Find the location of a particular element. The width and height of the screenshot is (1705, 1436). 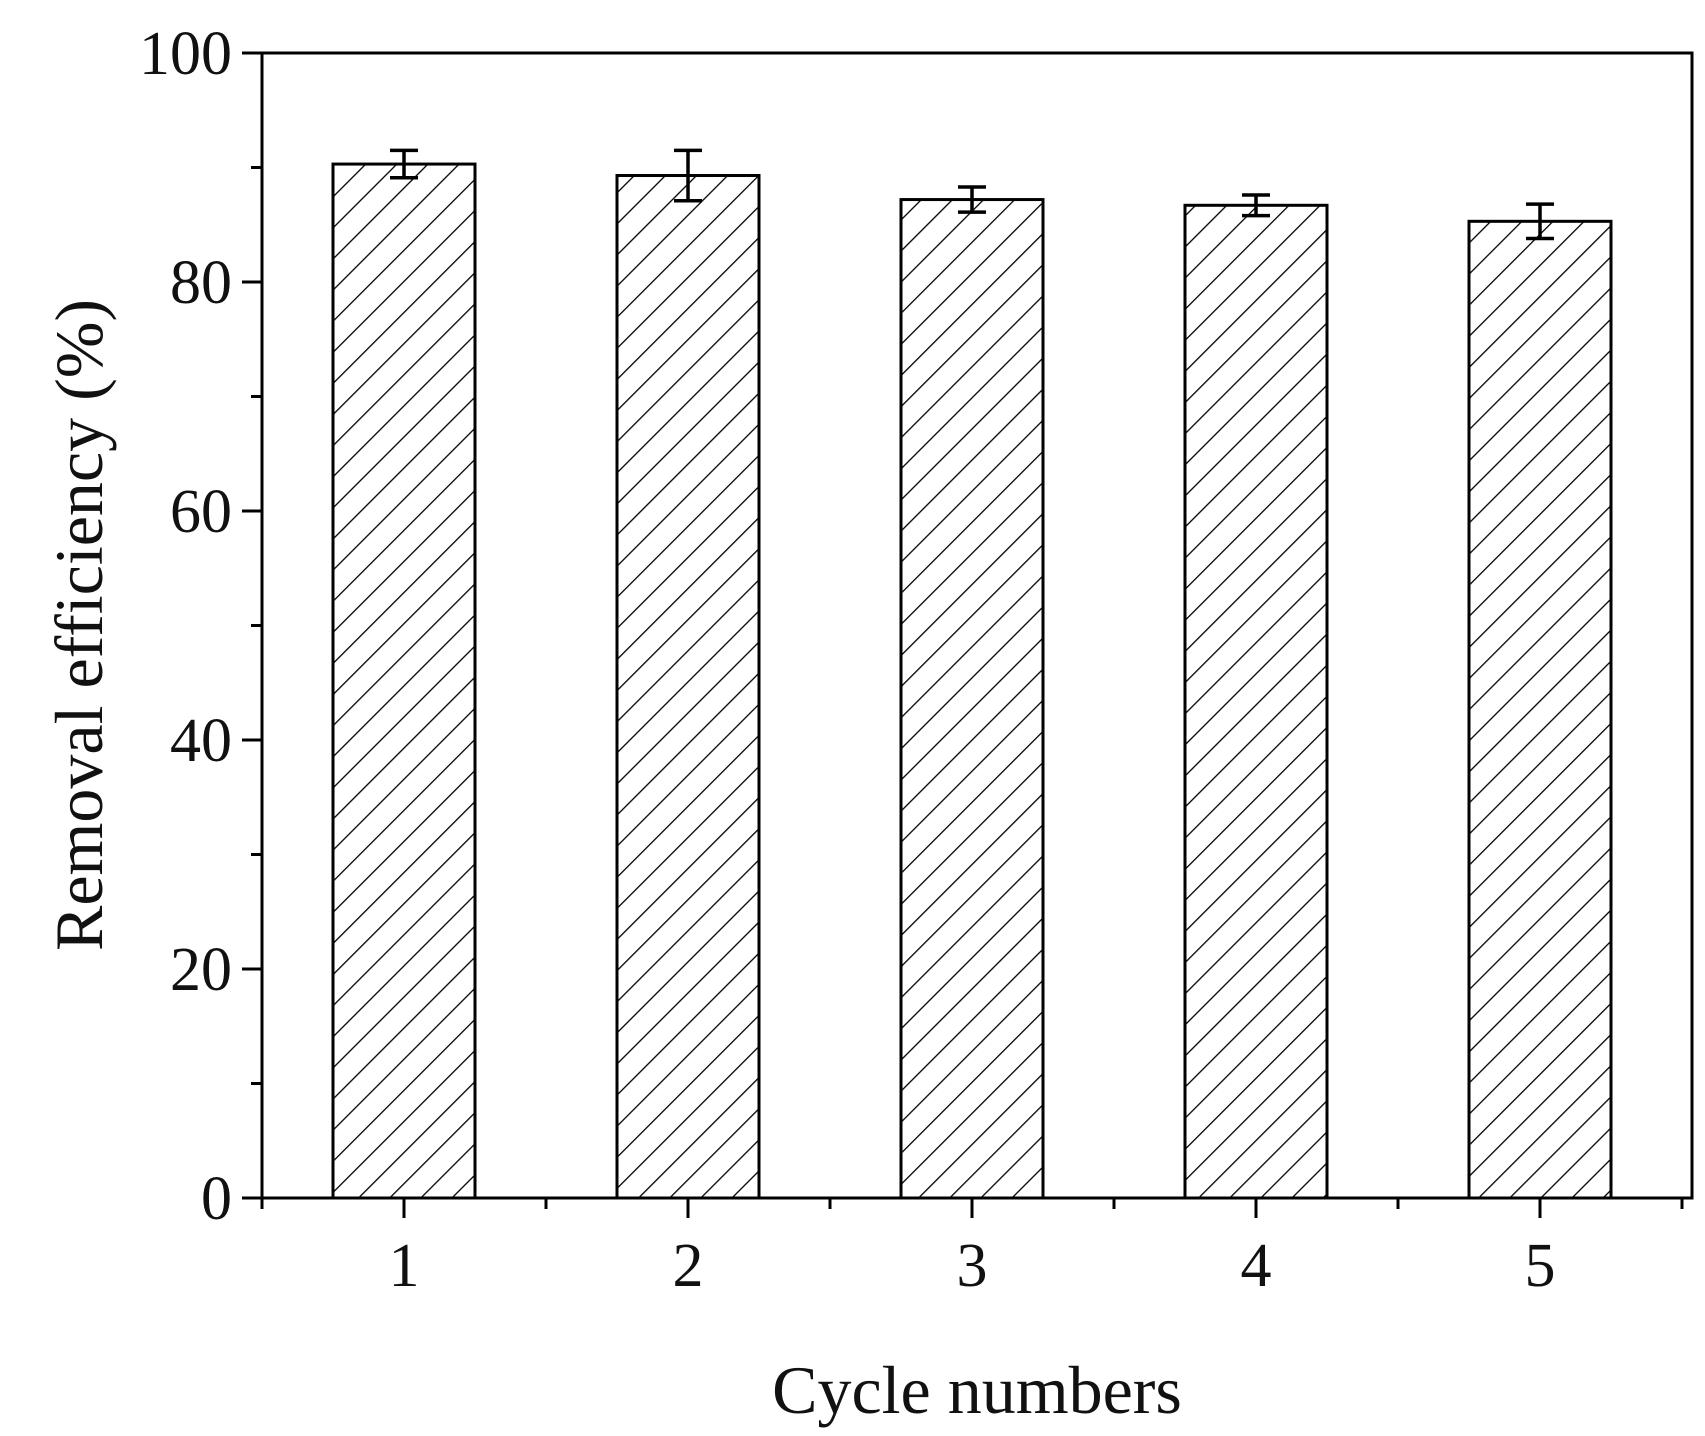

x-axis-title: Cycle numbers is located at coordinates (977, 1390).